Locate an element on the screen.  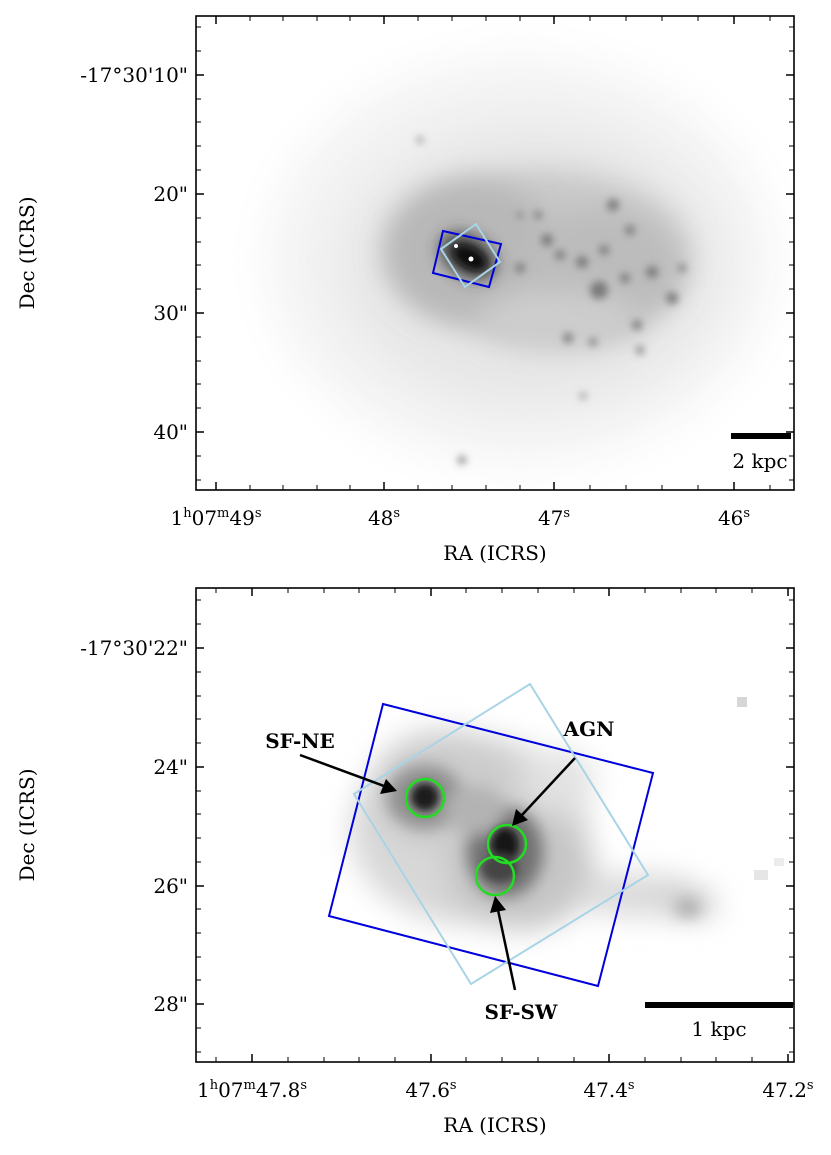
top-ytick-label: -17°30'10" is located at coordinates (134, 75).